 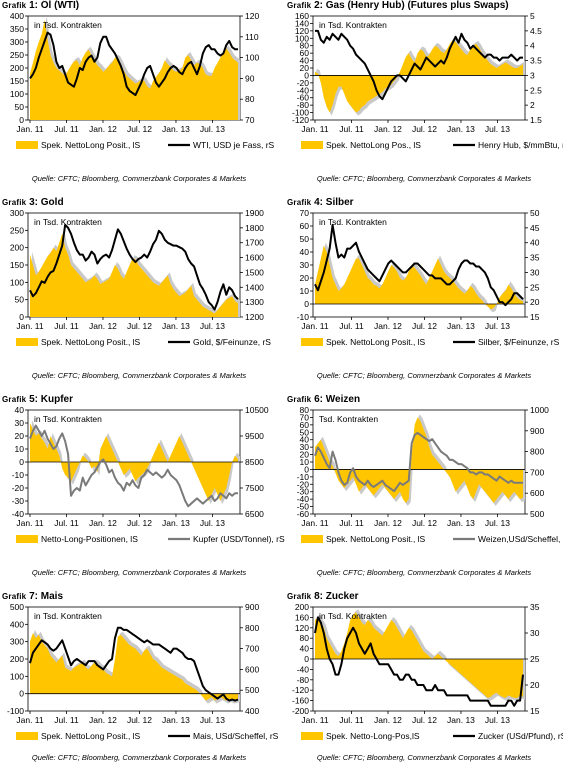 I want to click on tick-label-left: 140, so click(x=302, y=23).